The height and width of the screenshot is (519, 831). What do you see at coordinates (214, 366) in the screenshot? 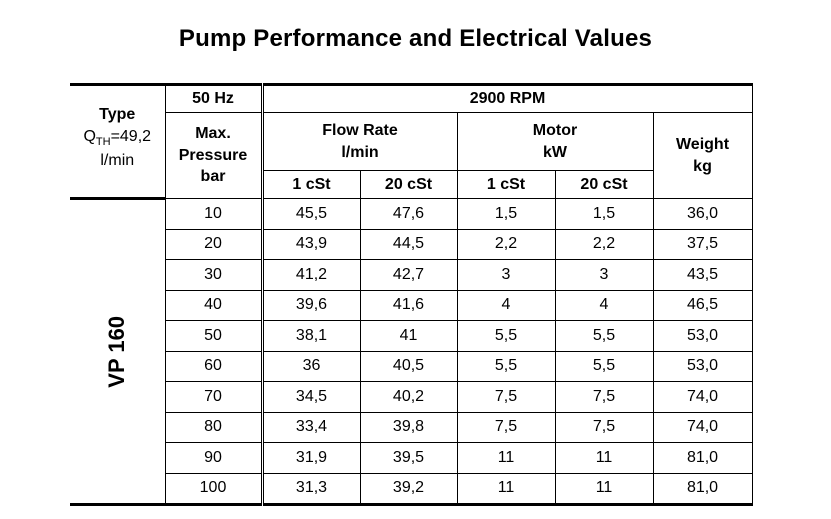
I see `pressure-cell: 60` at bounding box center [214, 366].